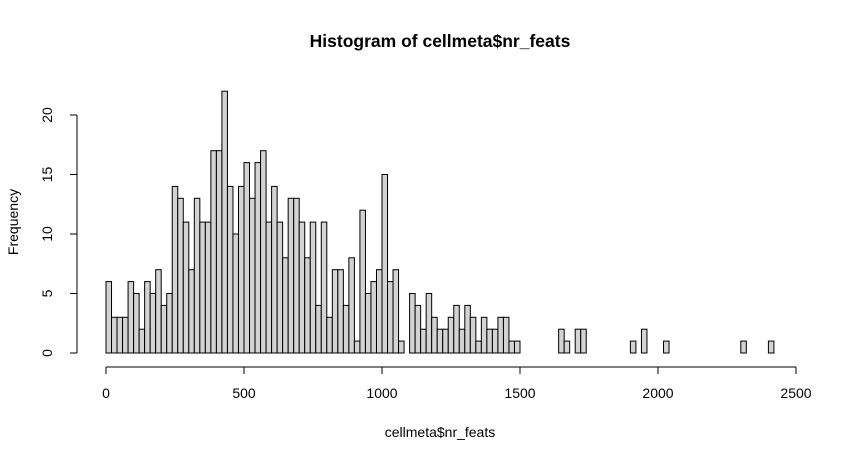 Image resolution: width=841 pixels, height=462 pixels. I want to click on x-tick-label: 1000, so click(381, 393).